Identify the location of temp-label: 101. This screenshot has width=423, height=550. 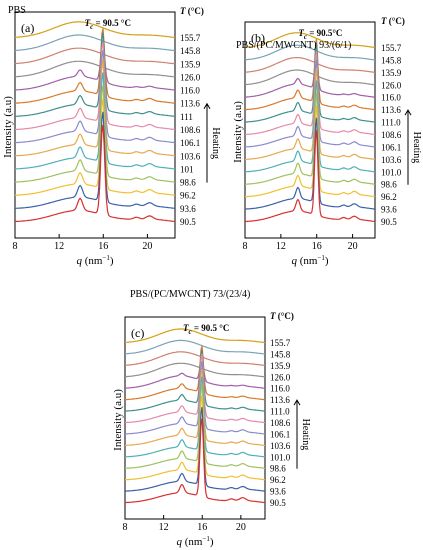
(187, 169).